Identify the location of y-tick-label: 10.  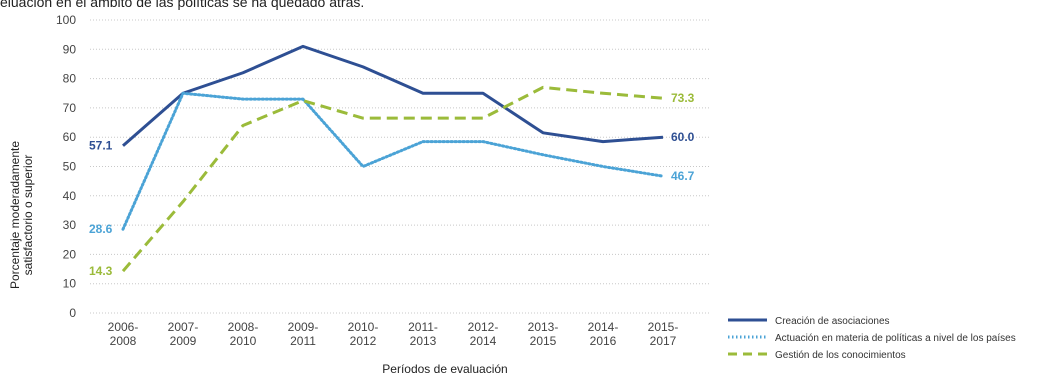
(70, 284).